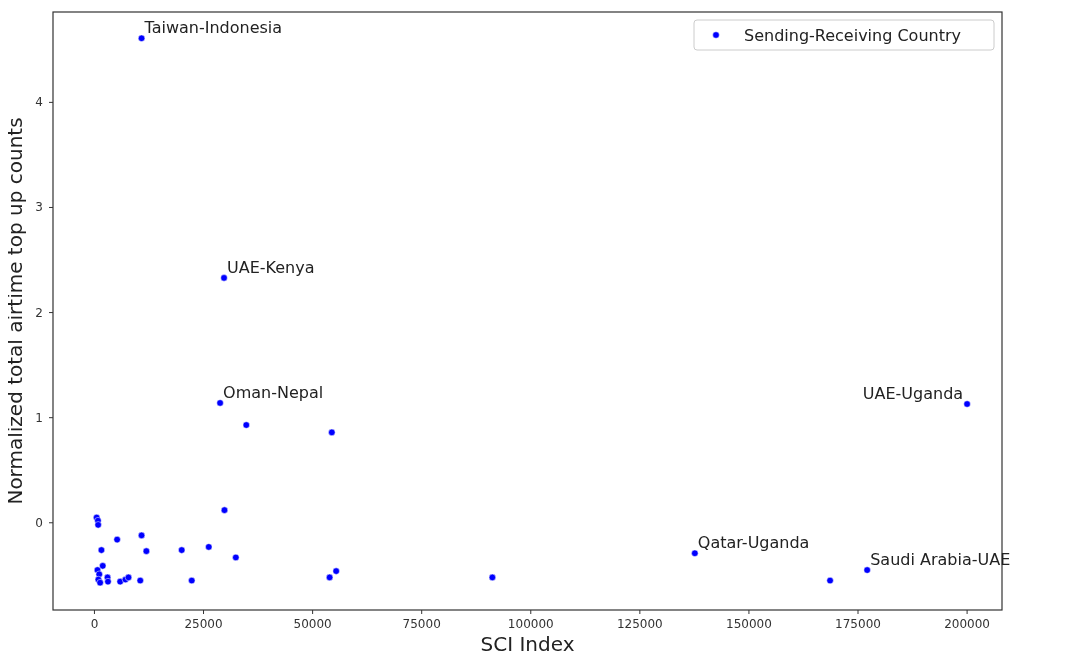 This screenshot has height=663, width=1080. I want to click on annotation: Taiwan-Indonesia, so click(213, 28).